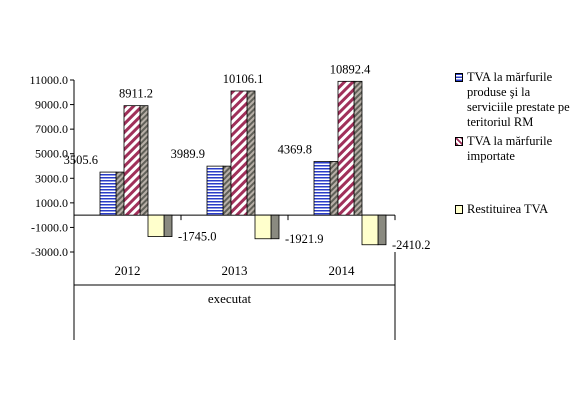 Image resolution: width=573 pixels, height=400 pixels. What do you see at coordinates (235, 270) in the screenshot?
I see `x-tick-label: 2013` at bounding box center [235, 270].